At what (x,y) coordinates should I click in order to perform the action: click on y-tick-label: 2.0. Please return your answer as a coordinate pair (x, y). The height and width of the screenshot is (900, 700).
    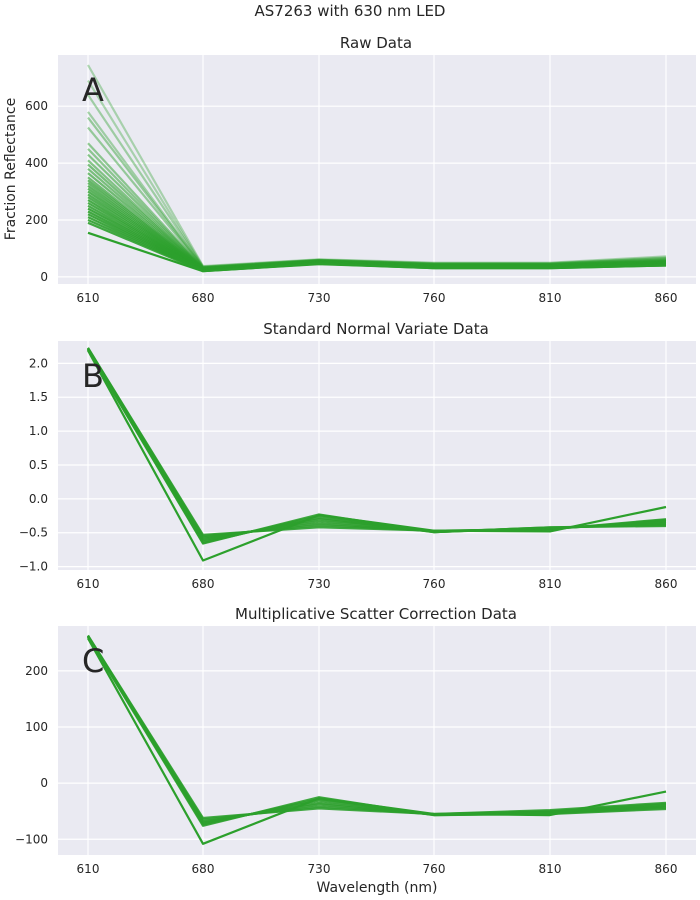
    Looking at the image, I should click on (38, 363).